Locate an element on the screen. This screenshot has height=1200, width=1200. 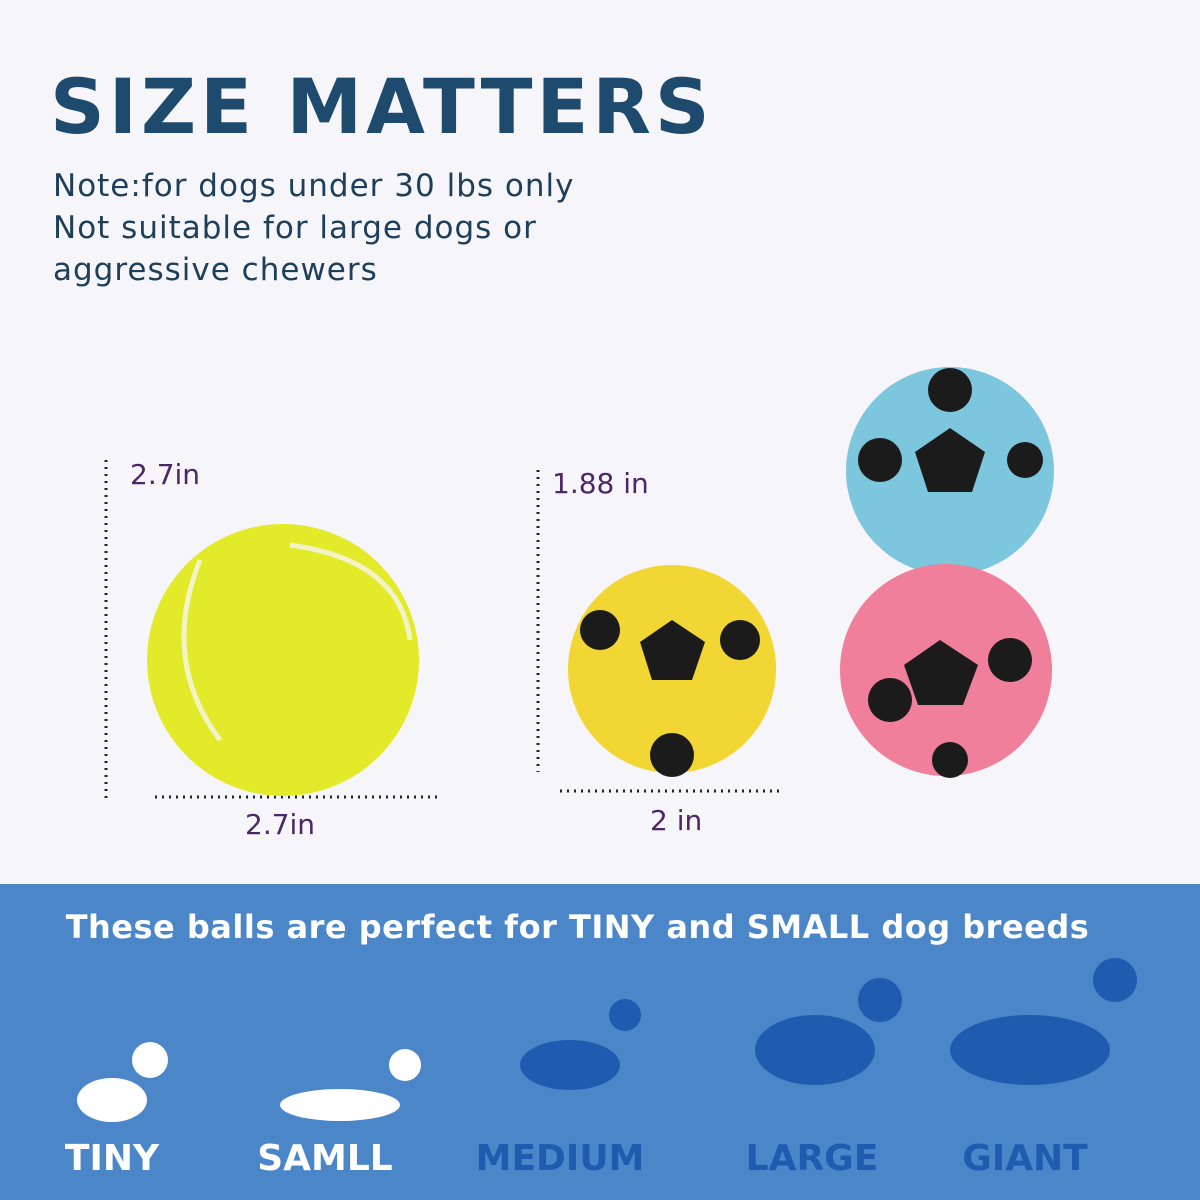
breed-label: GIANT is located at coordinates (1025, 1158).